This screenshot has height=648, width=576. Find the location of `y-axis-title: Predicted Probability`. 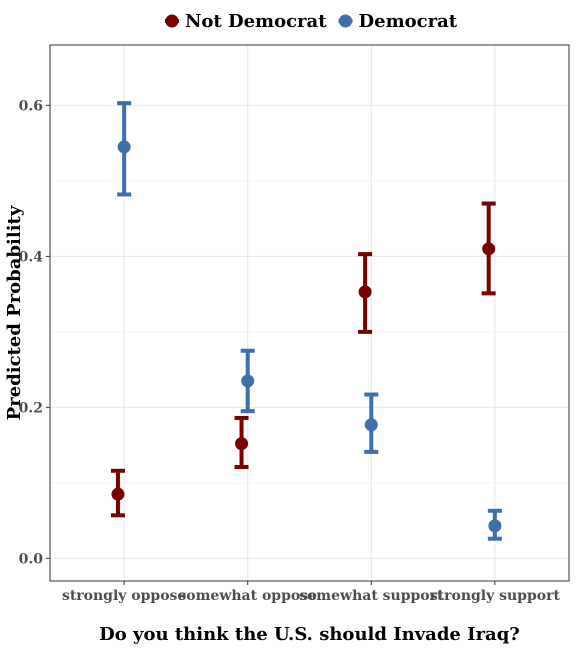

y-axis-title: Predicted Probability is located at coordinates (14, 312).